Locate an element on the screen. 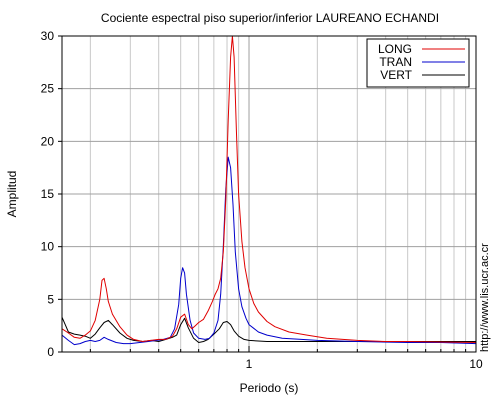 Image resolution: width=500 pixels, height=400 pixels. x-tick-label: 10 is located at coordinates (476, 364).